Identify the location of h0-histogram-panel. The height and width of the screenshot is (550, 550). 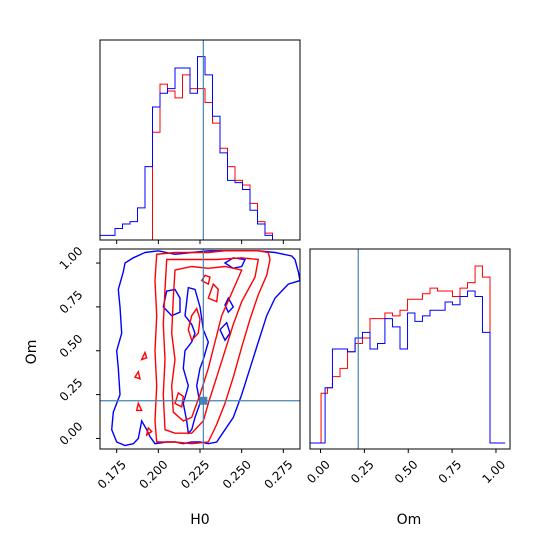
(200, 141).